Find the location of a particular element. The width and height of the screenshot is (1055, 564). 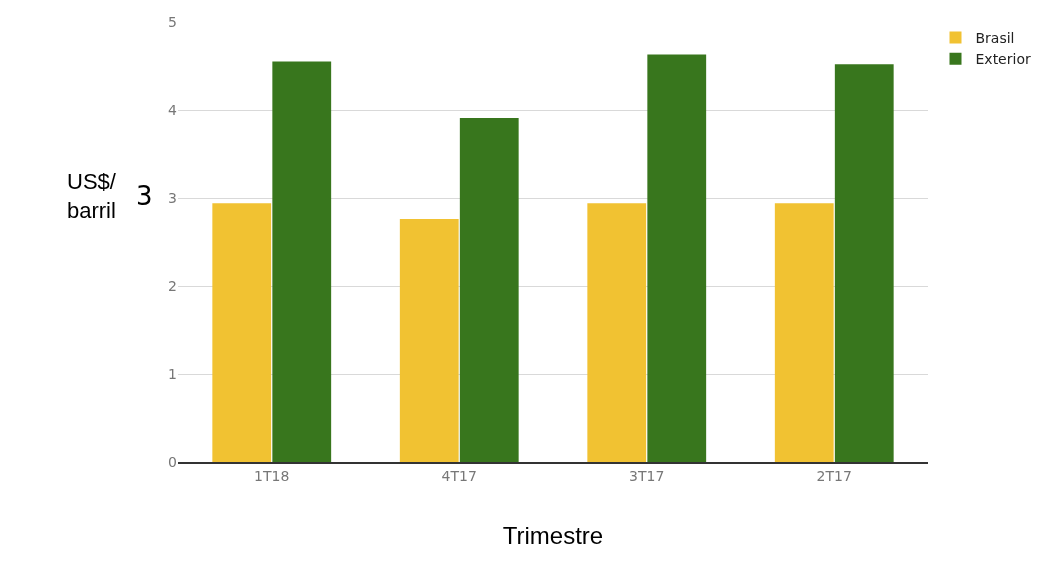

x-tick-label: 4T17 is located at coordinates (459, 475).